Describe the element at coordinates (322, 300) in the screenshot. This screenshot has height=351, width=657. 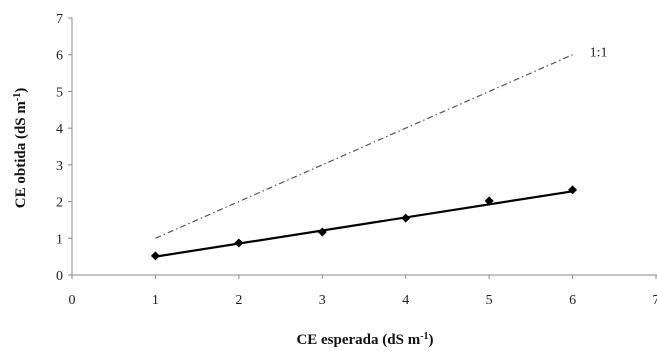
I see `x-tick-label: 3` at that location.